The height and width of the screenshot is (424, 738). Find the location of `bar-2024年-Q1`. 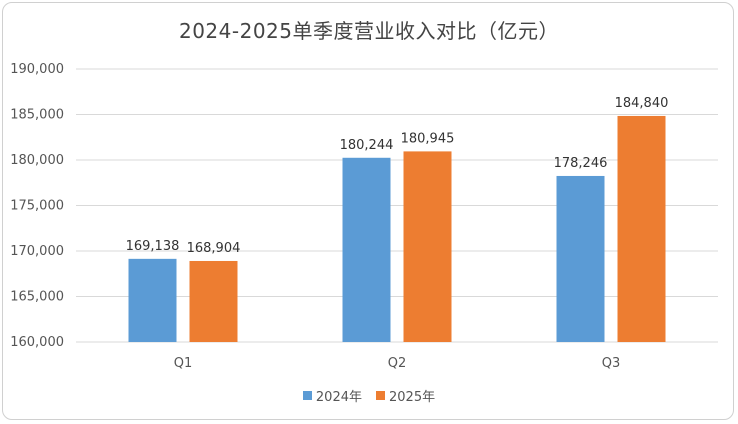

bar-2024年-Q1 is located at coordinates (152, 300).